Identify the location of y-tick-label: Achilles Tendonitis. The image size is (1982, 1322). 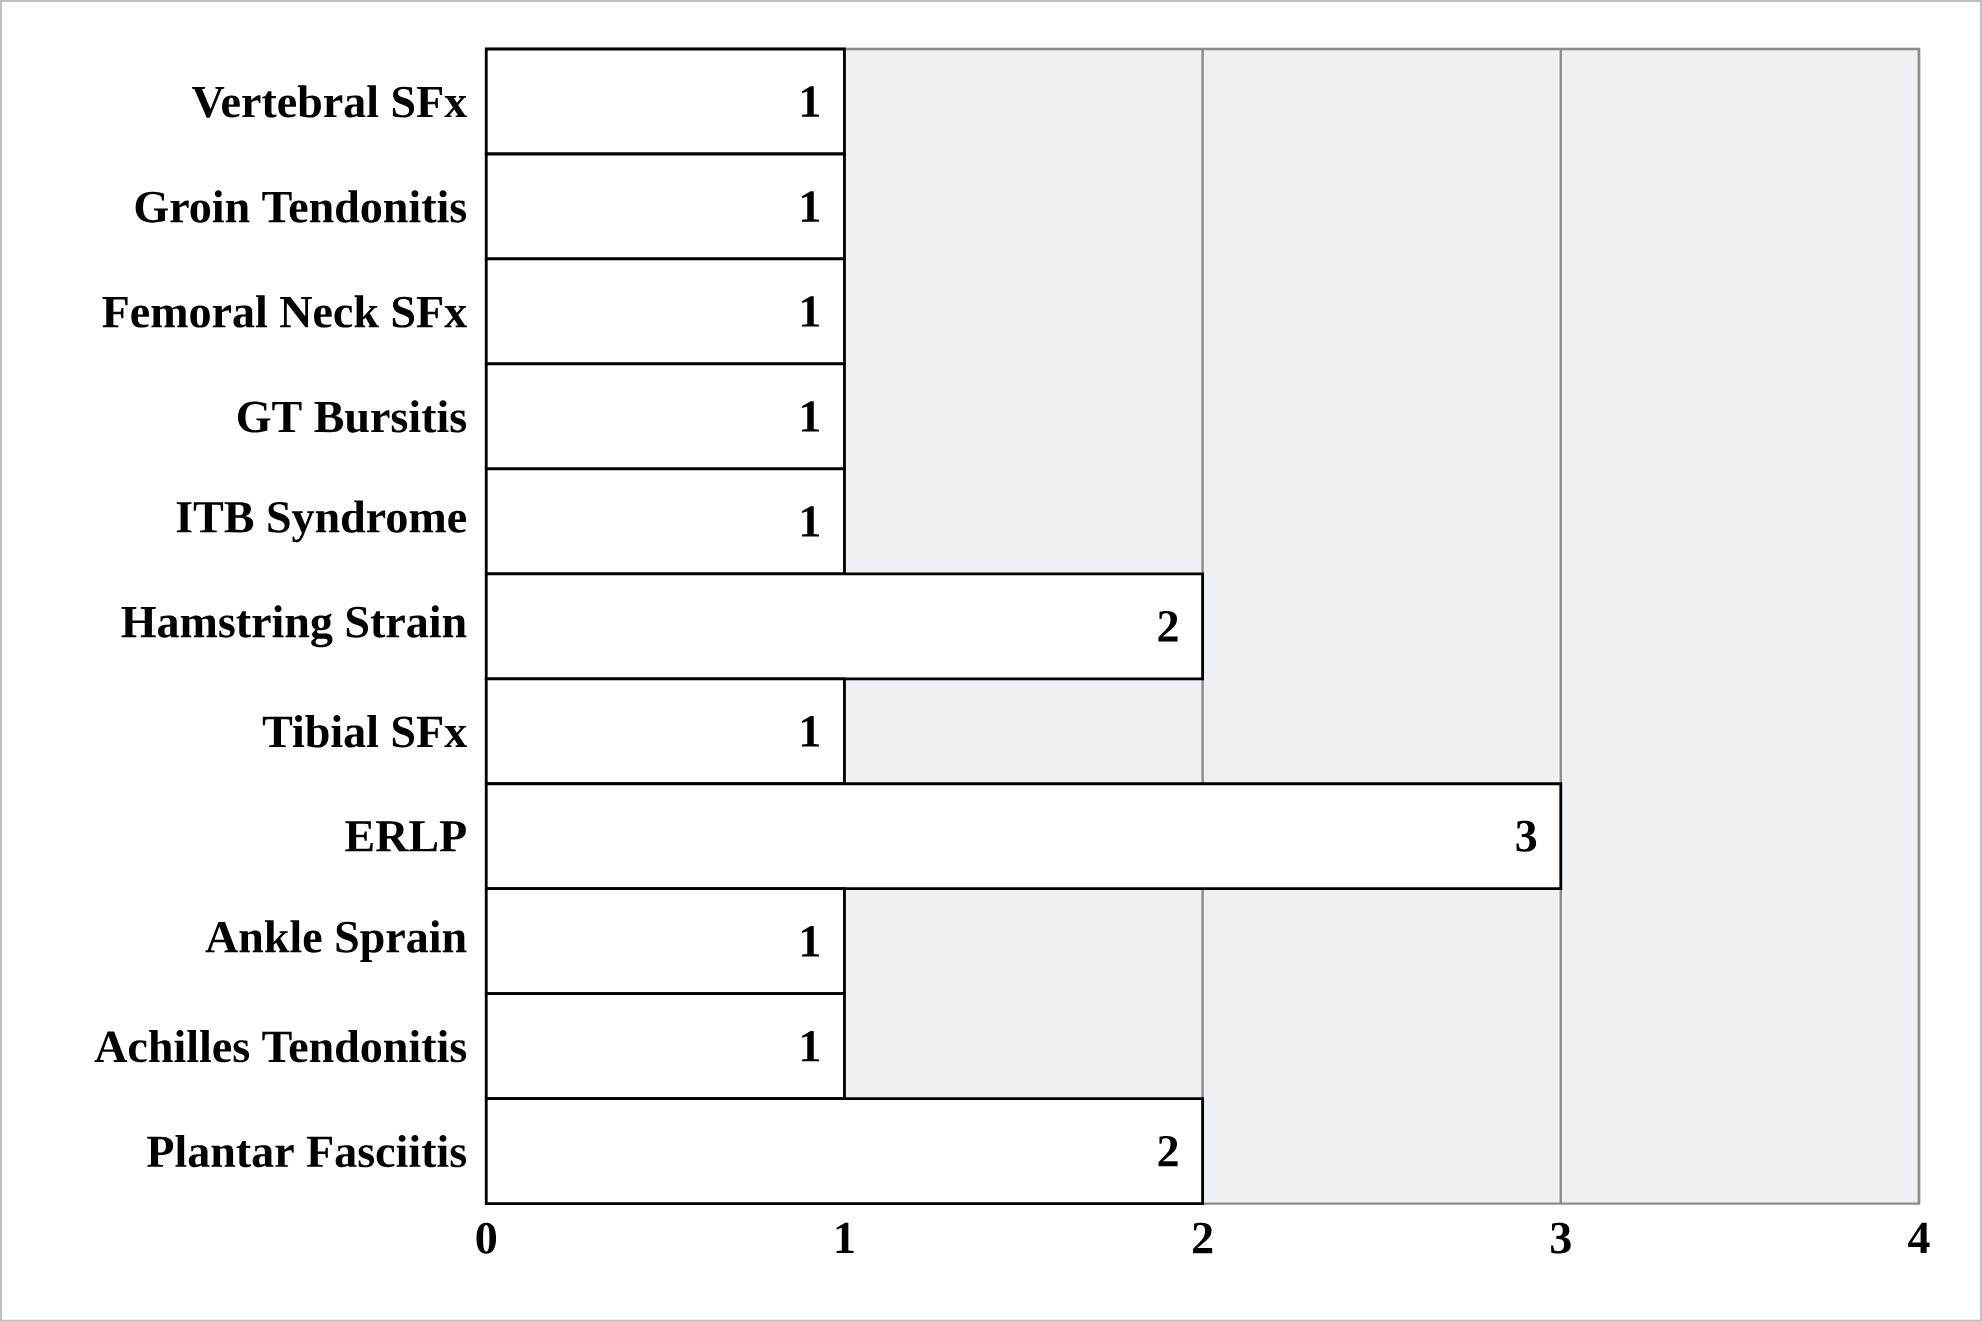
(280, 1046).